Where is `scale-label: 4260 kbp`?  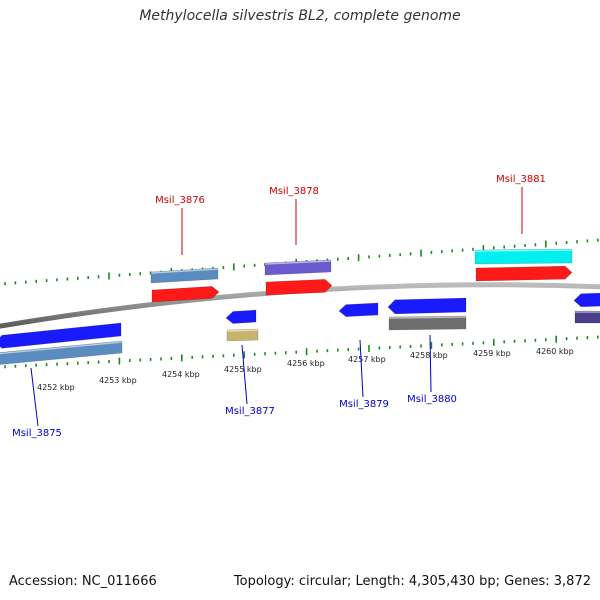
scale-label: 4260 kbp is located at coordinates (555, 351).